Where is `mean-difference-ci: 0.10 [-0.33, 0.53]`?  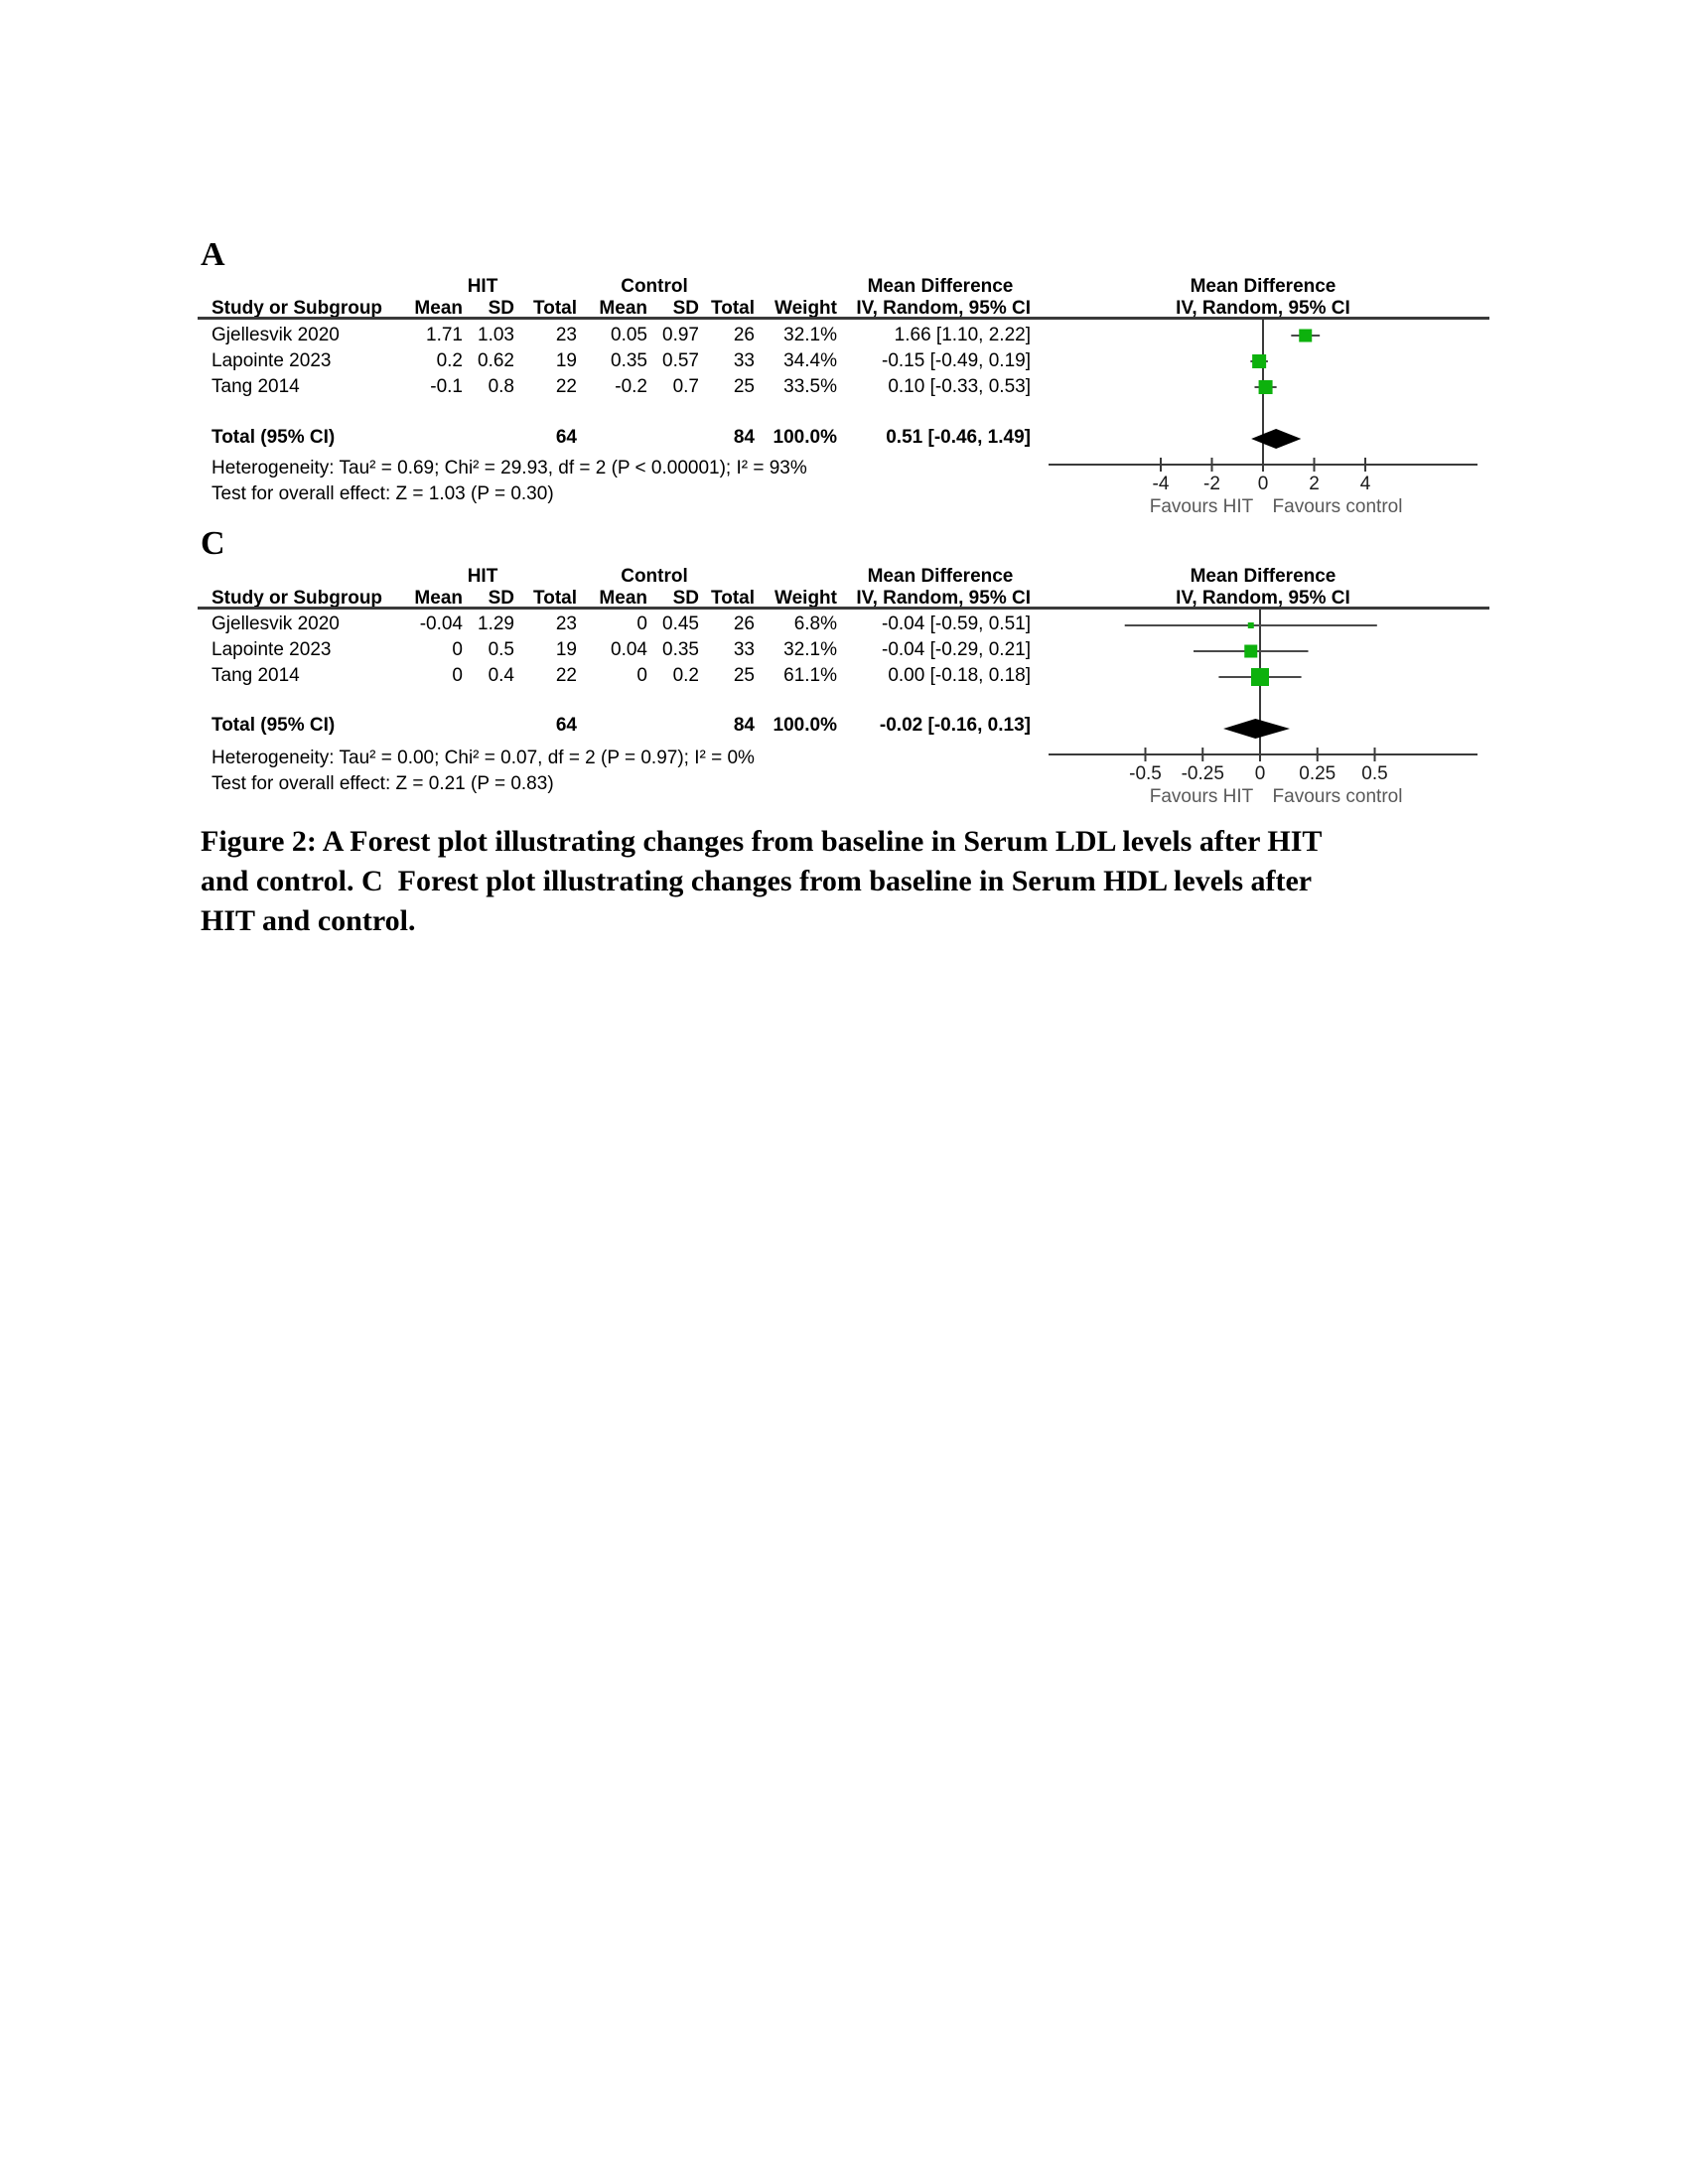 mean-difference-ci: 0.10 [-0.33, 0.53] is located at coordinates (959, 386).